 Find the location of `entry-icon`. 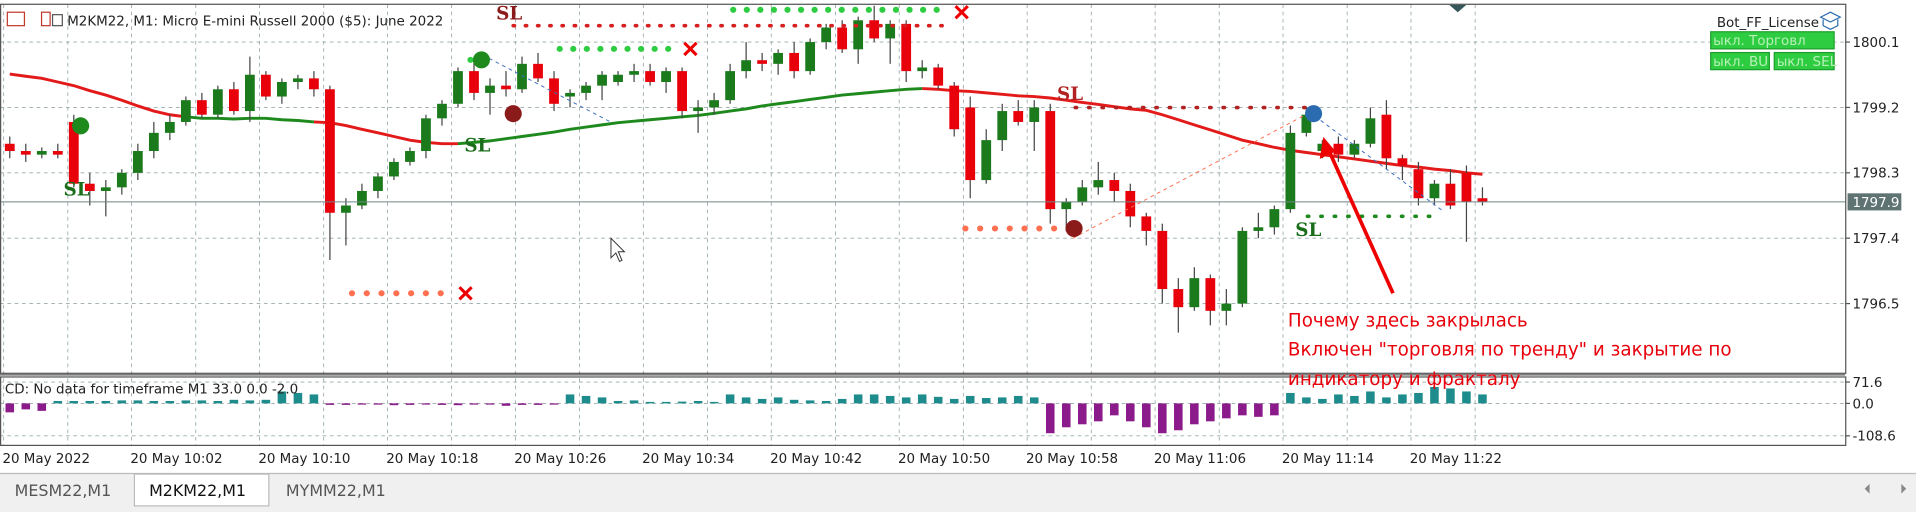

entry-icon is located at coordinates (481, 60).